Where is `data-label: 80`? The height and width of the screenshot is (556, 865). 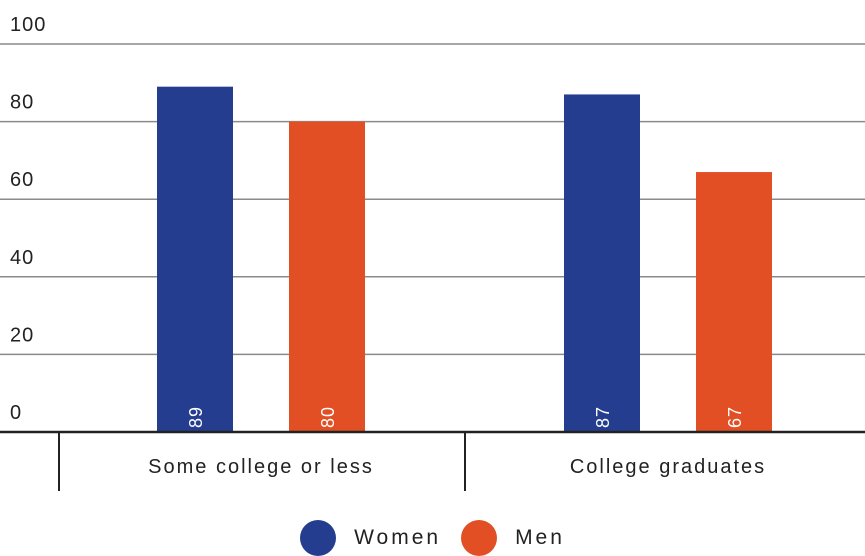 data-label: 80 is located at coordinates (328, 417).